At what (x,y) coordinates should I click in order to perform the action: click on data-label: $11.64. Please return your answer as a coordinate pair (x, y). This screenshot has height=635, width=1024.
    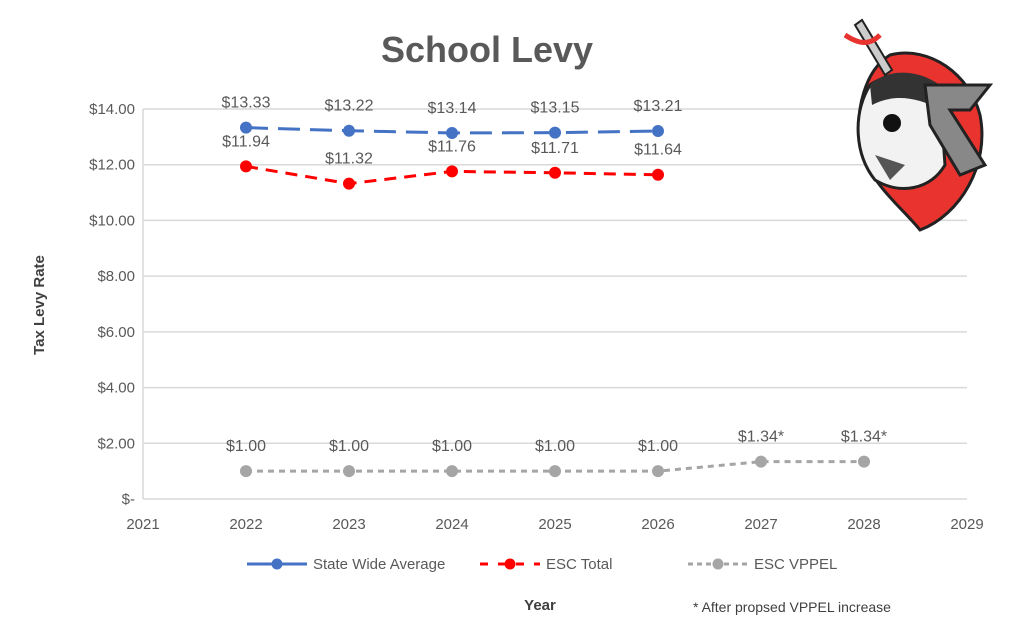
    Looking at the image, I should click on (658, 150).